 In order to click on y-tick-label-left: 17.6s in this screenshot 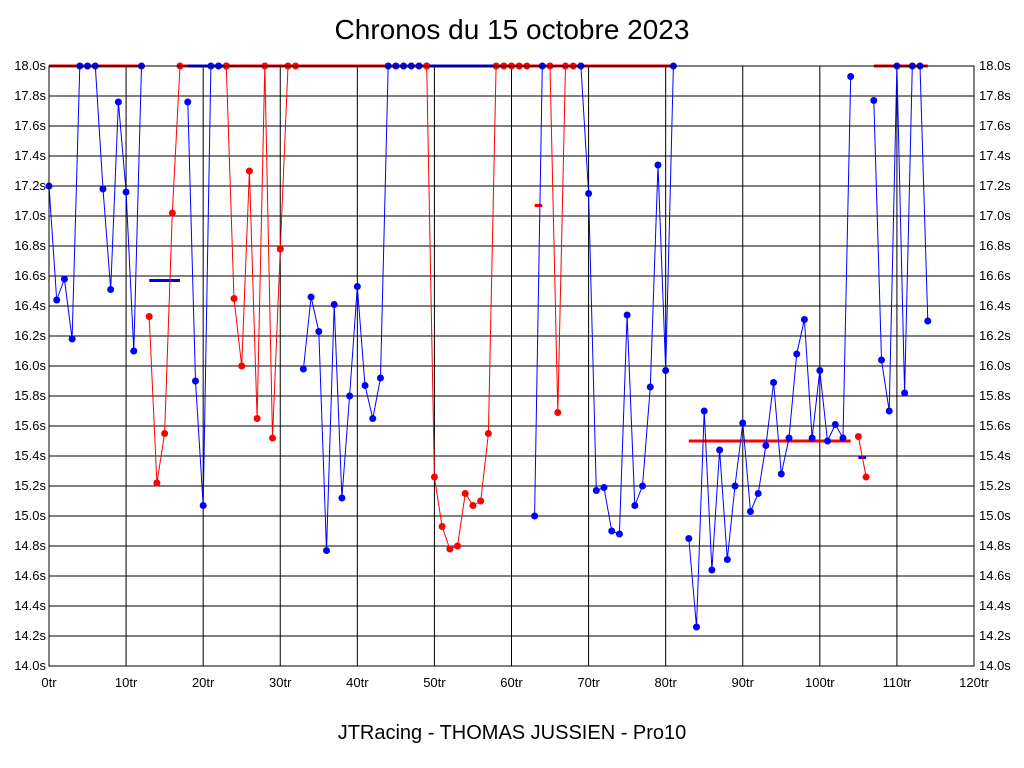, I will do `click(30, 125)`.